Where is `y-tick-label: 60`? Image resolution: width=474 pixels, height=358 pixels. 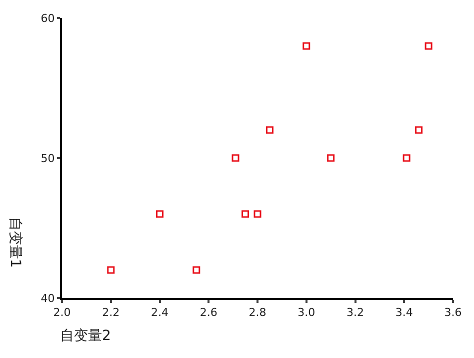
y-tick-label: 60 is located at coordinates (47, 18).